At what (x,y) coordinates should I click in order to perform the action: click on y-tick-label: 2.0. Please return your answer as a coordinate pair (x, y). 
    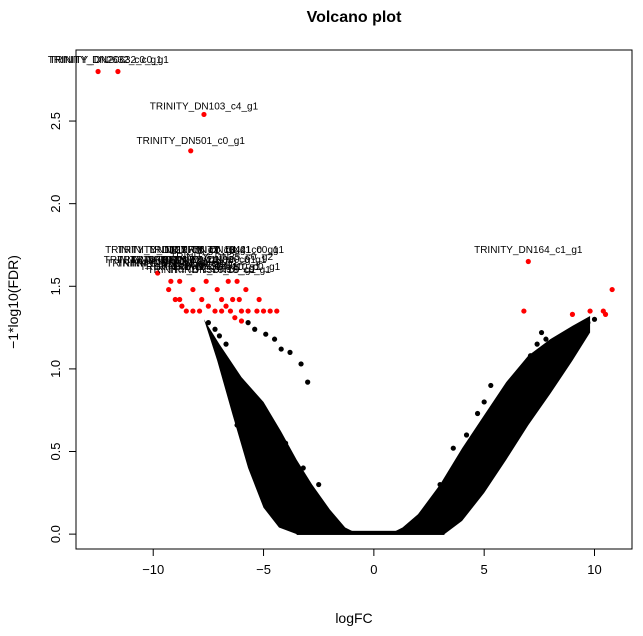
    Looking at the image, I should click on (55, 204).